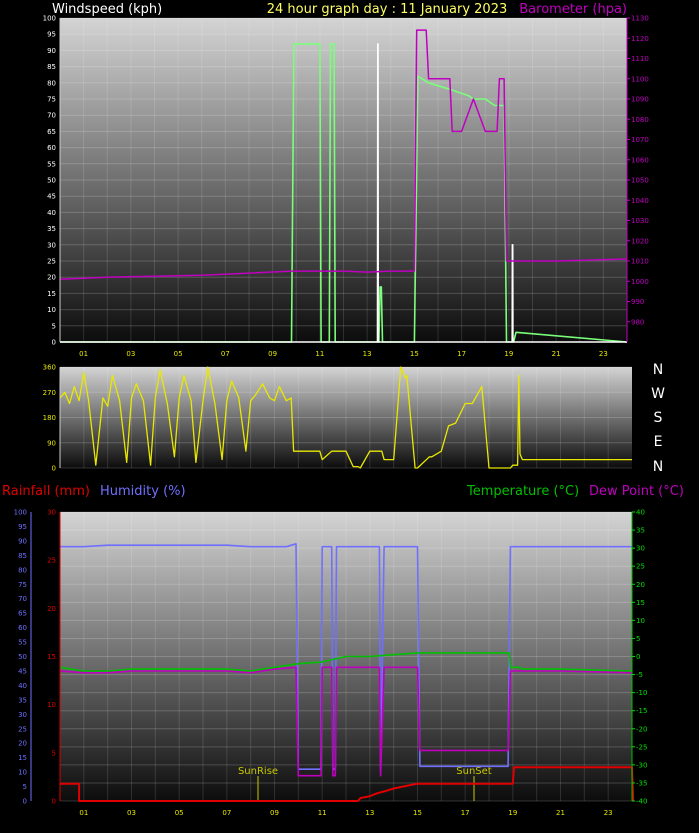 Image resolution: width=699 pixels, height=833 pixels. What do you see at coordinates (639, 675) in the screenshot?
I see `temp-y-tick: -5` at bounding box center [639, 675].